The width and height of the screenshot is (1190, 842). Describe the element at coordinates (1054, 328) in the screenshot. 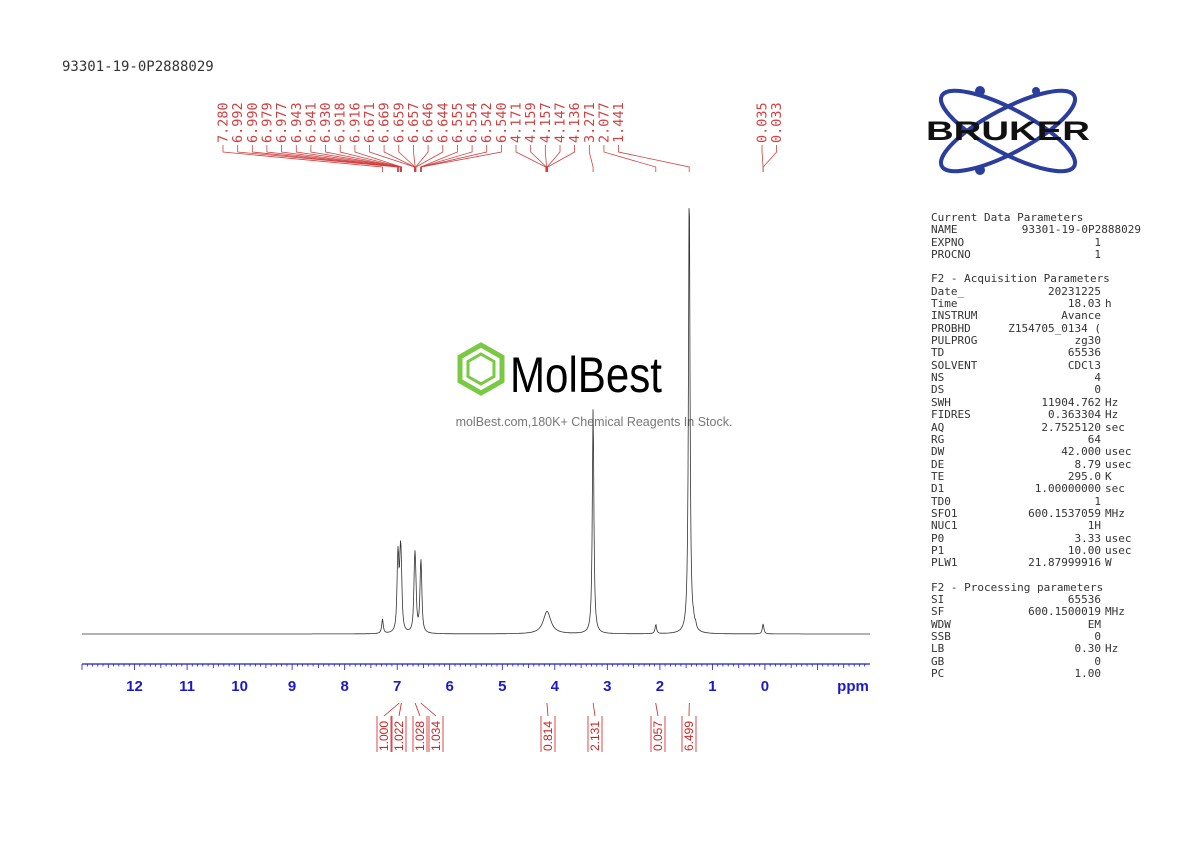

I see `param-value: Z154705_0134 (` at that location.